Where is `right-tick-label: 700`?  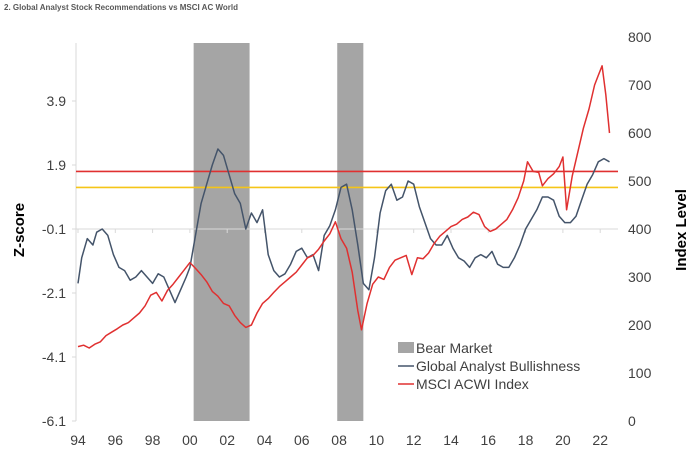
right-tick-label: 700 is located at coordinates (640, 85).